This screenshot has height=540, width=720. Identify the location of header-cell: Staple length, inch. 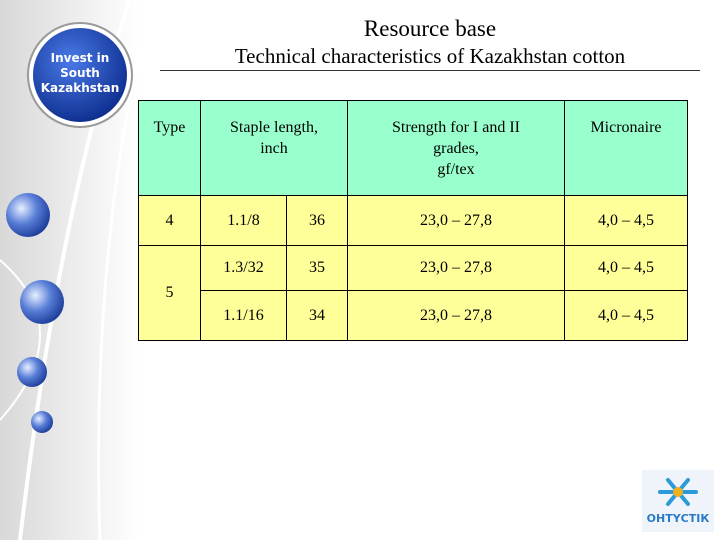
(274, 148).